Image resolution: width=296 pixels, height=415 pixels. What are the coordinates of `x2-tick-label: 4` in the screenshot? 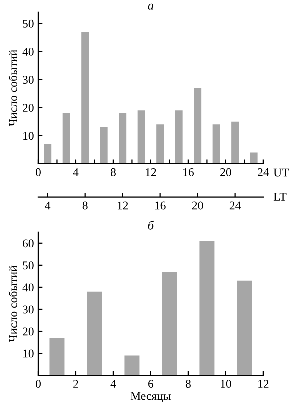 It's located at (48, 206).